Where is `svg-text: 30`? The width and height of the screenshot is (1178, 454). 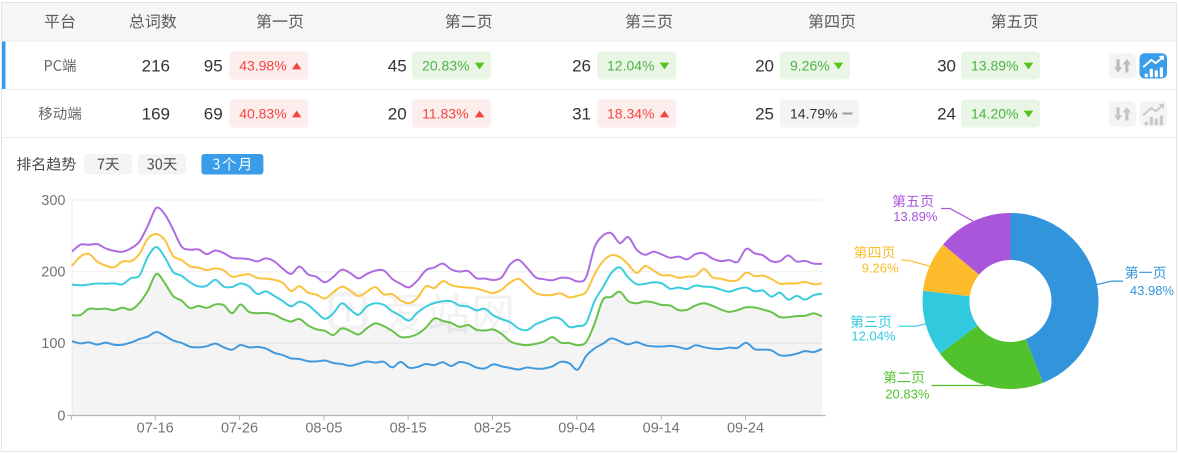
svg-text: 30 is located at coordinates (946, 66).